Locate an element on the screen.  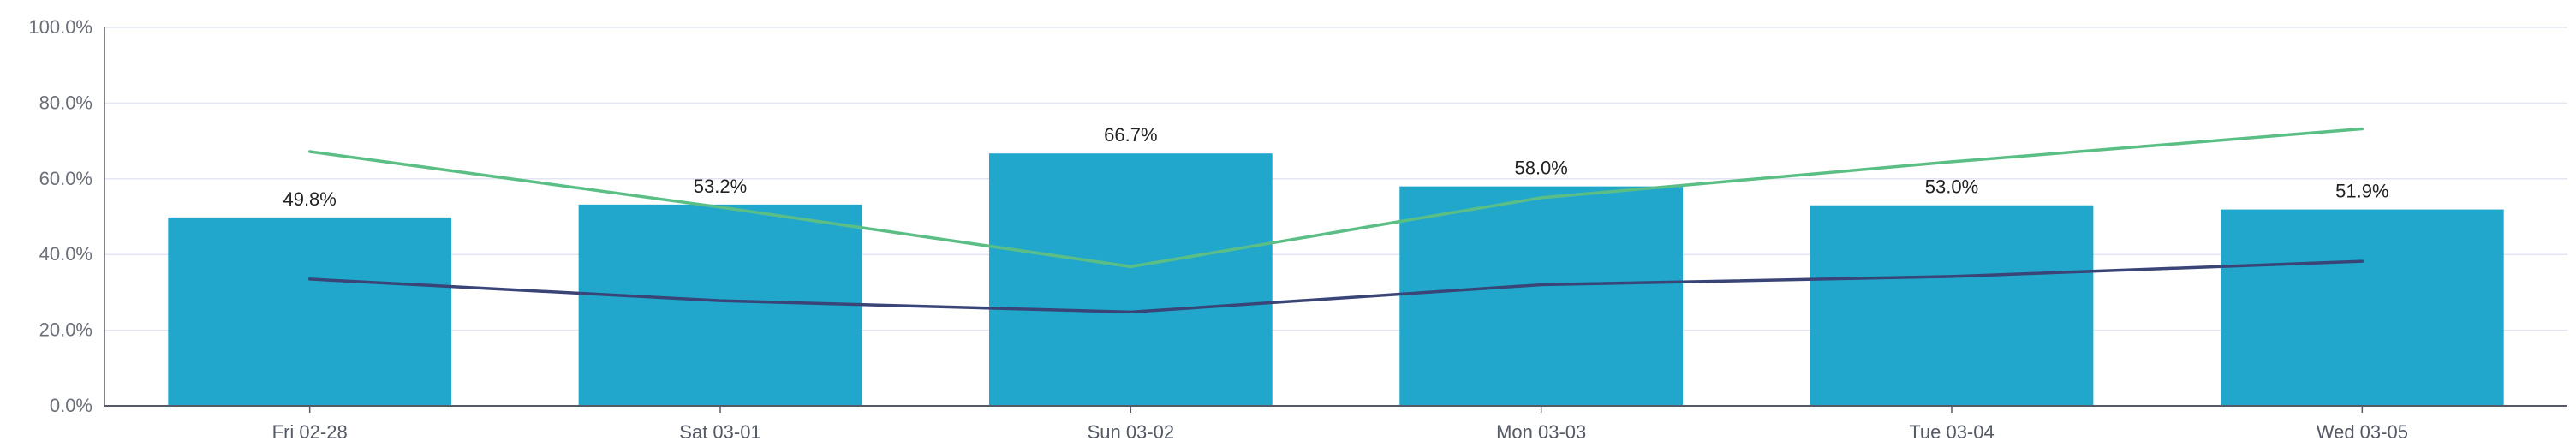
bar-value-label: 53.0% is located at coordinates (1951, 187).